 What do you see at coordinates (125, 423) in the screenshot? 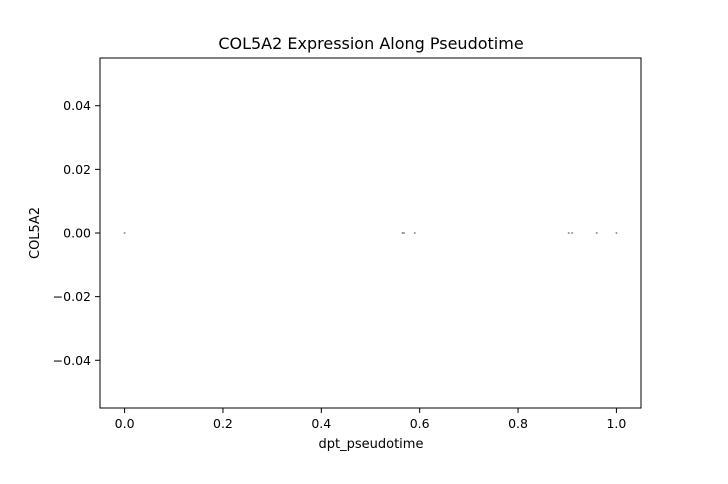
I see `x-tick-label: 0.0` at bounding box center [125, 423].